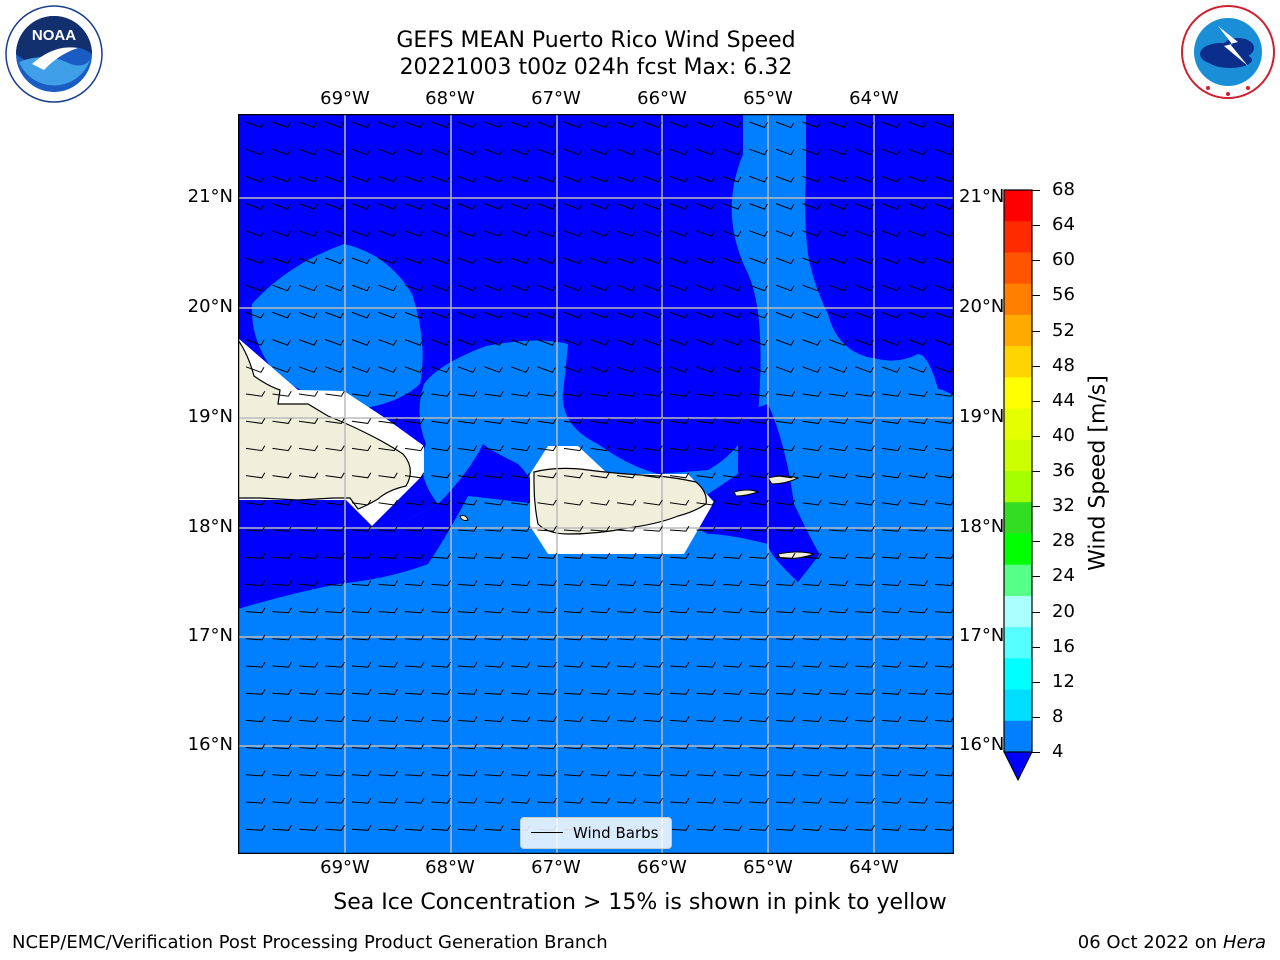  Describe the element at coordinates (210, 416) in the screenshot. I see `lat-label-left: 19°N` at that location.